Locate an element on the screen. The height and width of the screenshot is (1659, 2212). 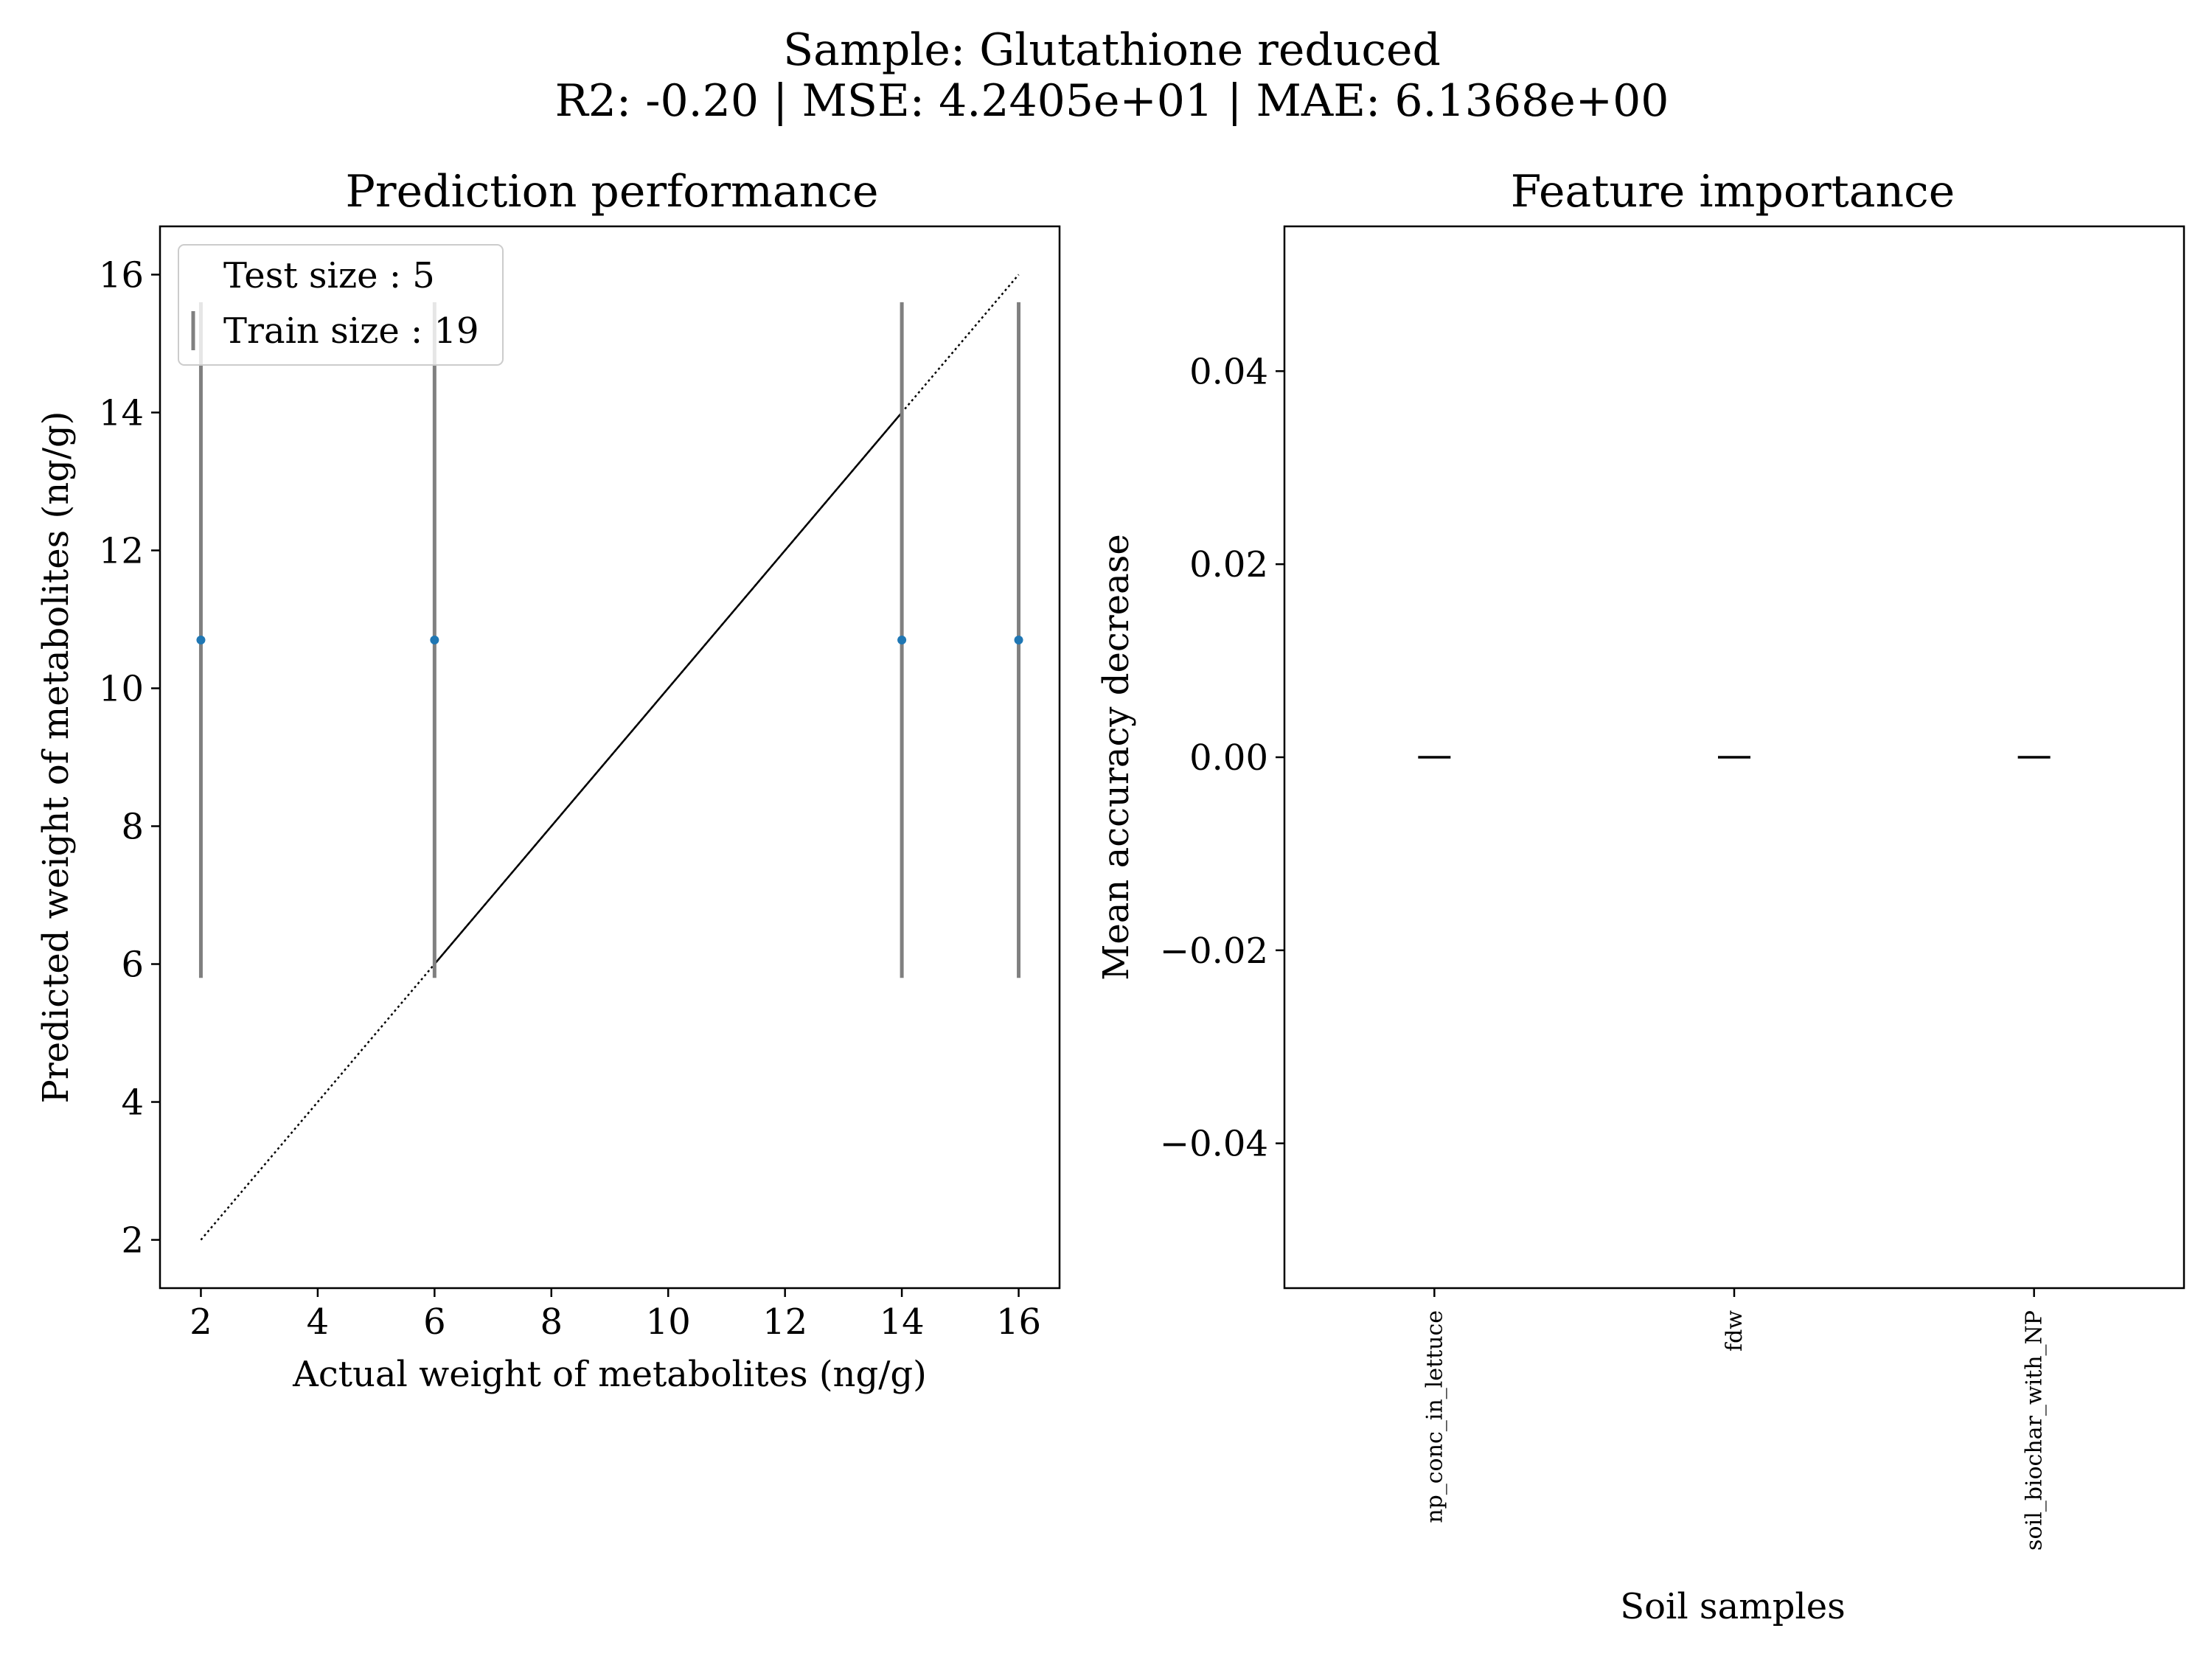
y-tick-label: 0.02 is located at coordinates (1228, 564).